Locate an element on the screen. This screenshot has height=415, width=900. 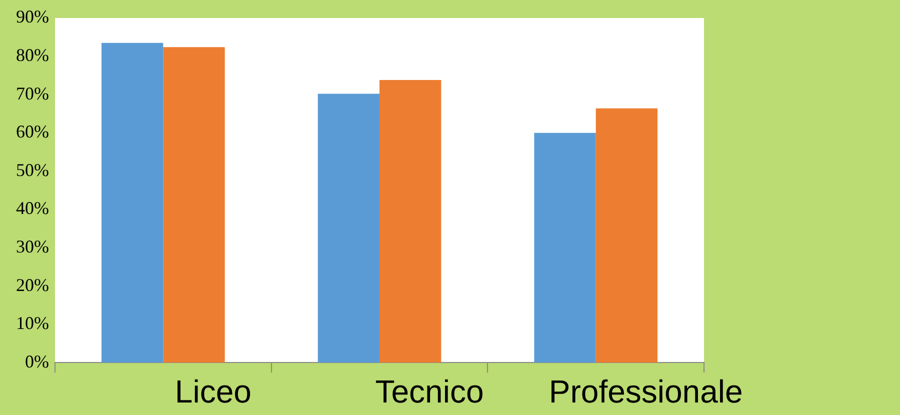
y-tick-label: 30% is located at coordinates (32, 246).